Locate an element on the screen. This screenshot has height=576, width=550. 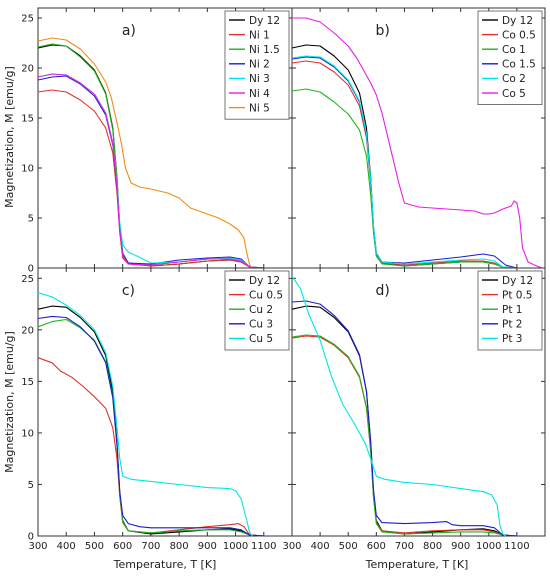
y-axis-label-bottom: Magnetization, M [emu/g] is located at coordinates (9, 402).